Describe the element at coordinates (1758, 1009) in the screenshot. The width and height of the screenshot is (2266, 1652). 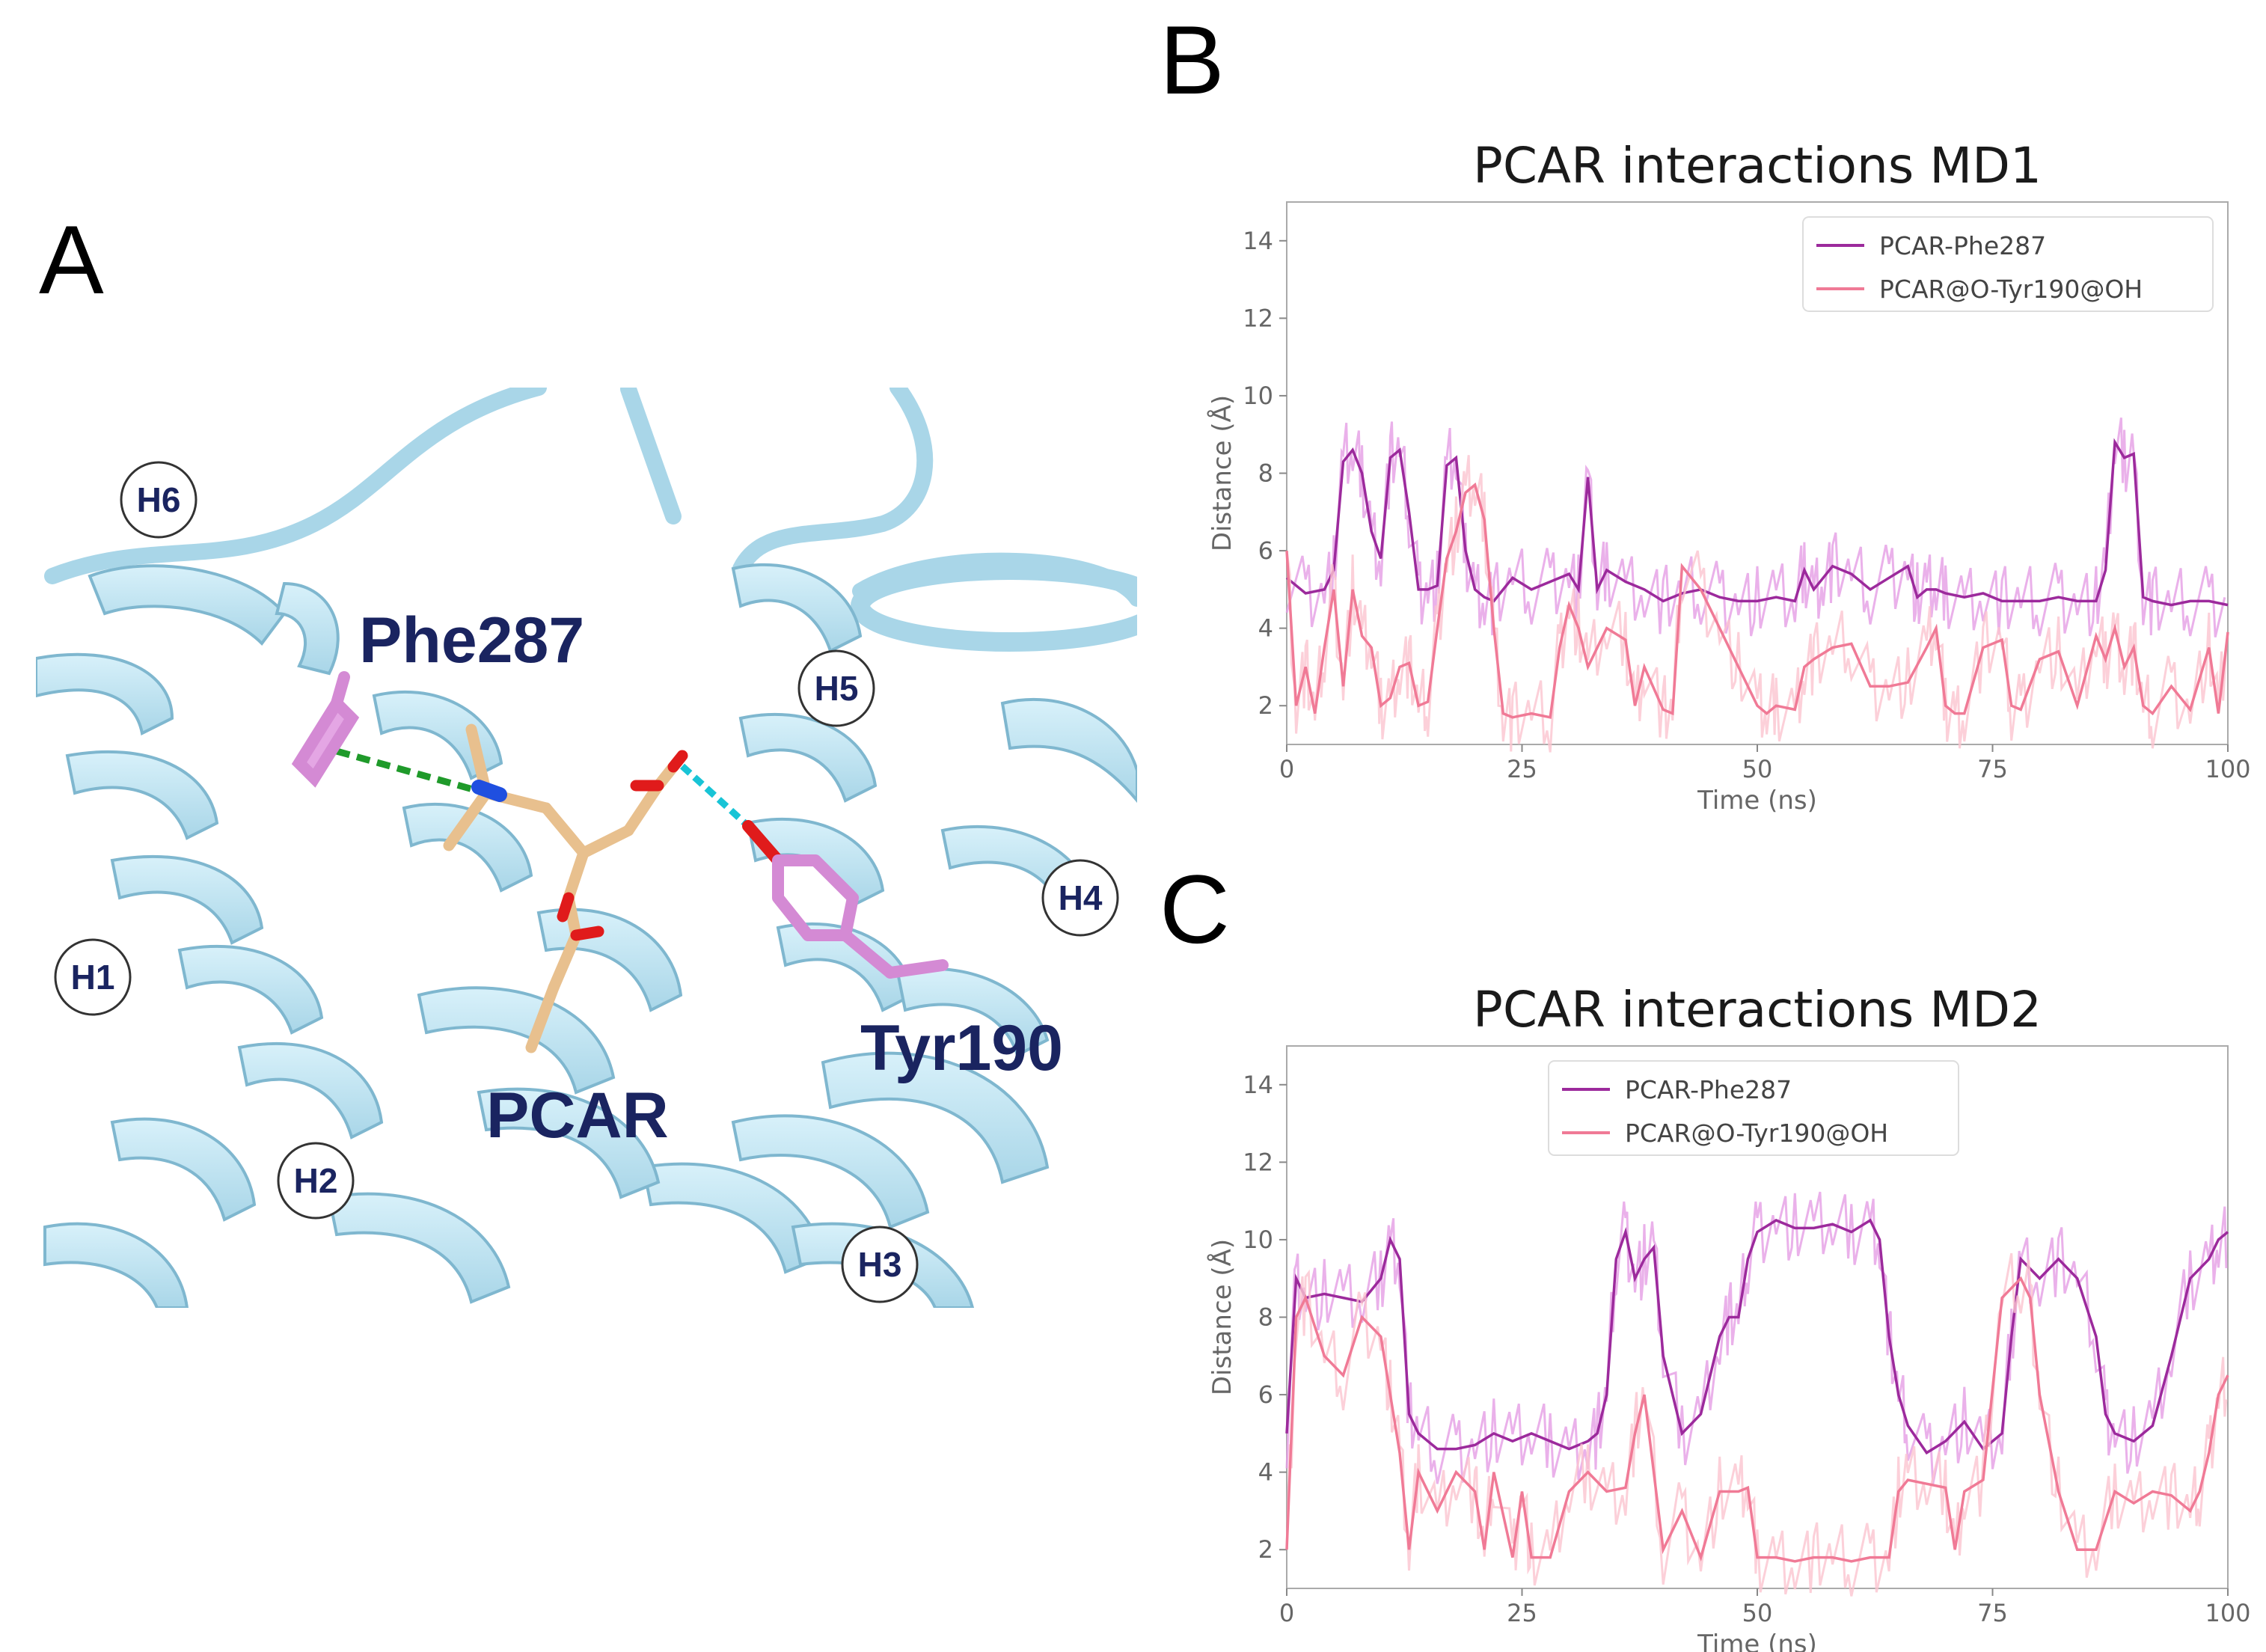
I see `chart-title: PCAR interactions MD2` at that location.